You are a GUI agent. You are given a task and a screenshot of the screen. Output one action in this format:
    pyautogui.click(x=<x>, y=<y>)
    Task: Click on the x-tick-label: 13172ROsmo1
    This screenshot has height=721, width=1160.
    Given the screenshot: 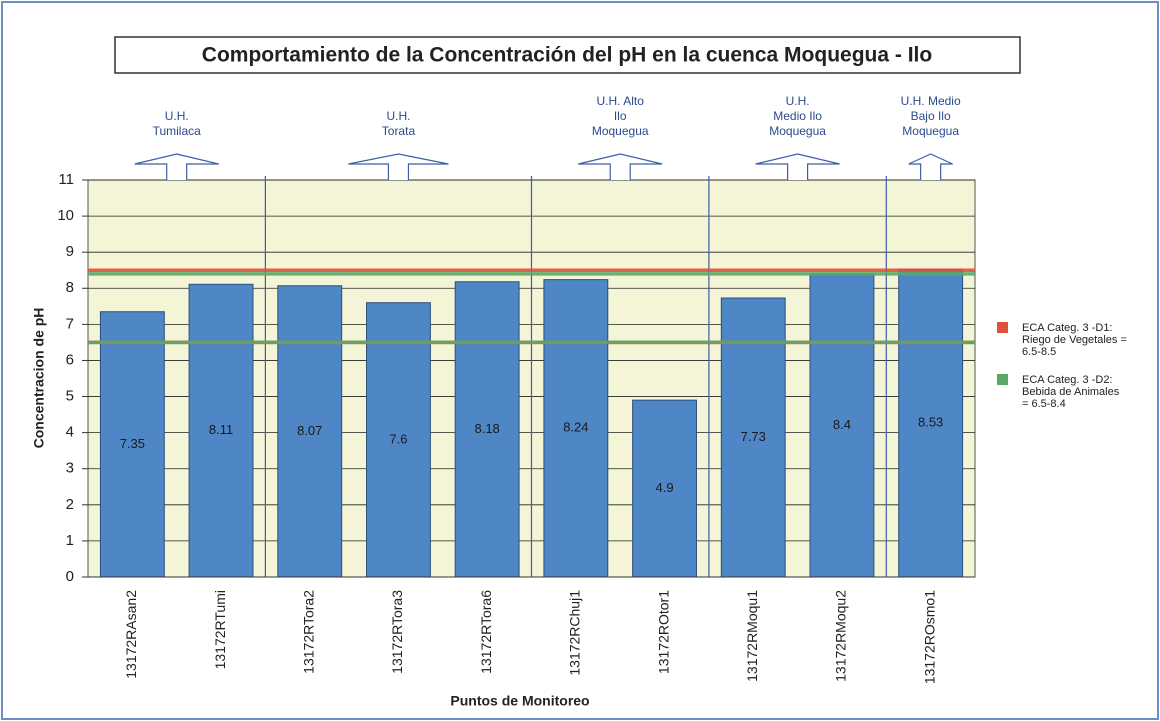 What is the action you would take?
    pyautogui.click(x=929, y=637)
    